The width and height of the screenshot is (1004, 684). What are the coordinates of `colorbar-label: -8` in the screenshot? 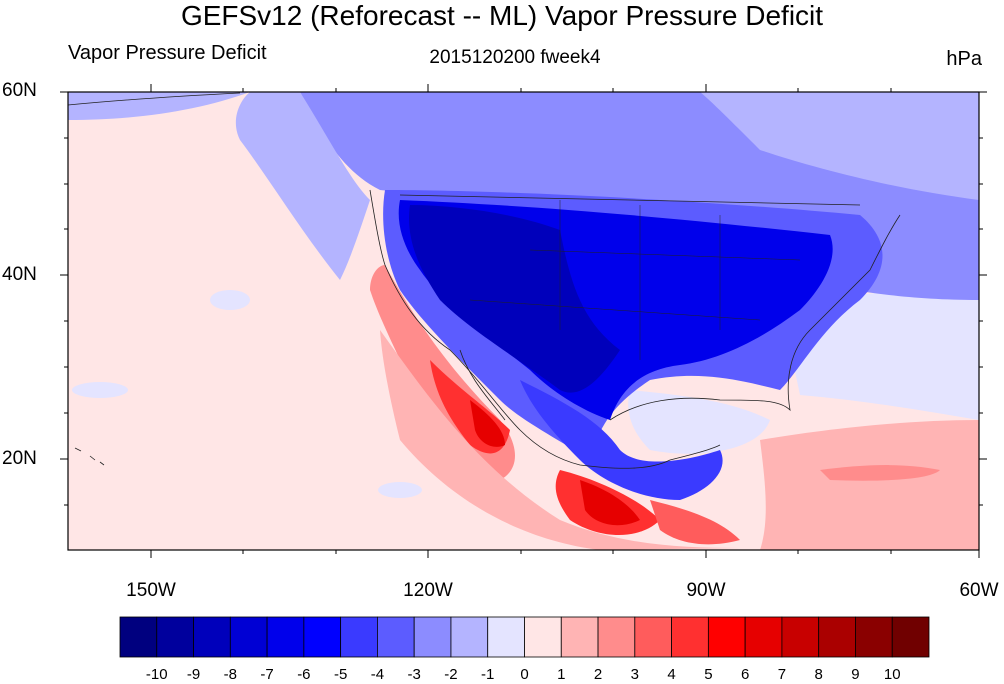 It's located at (230, 674).